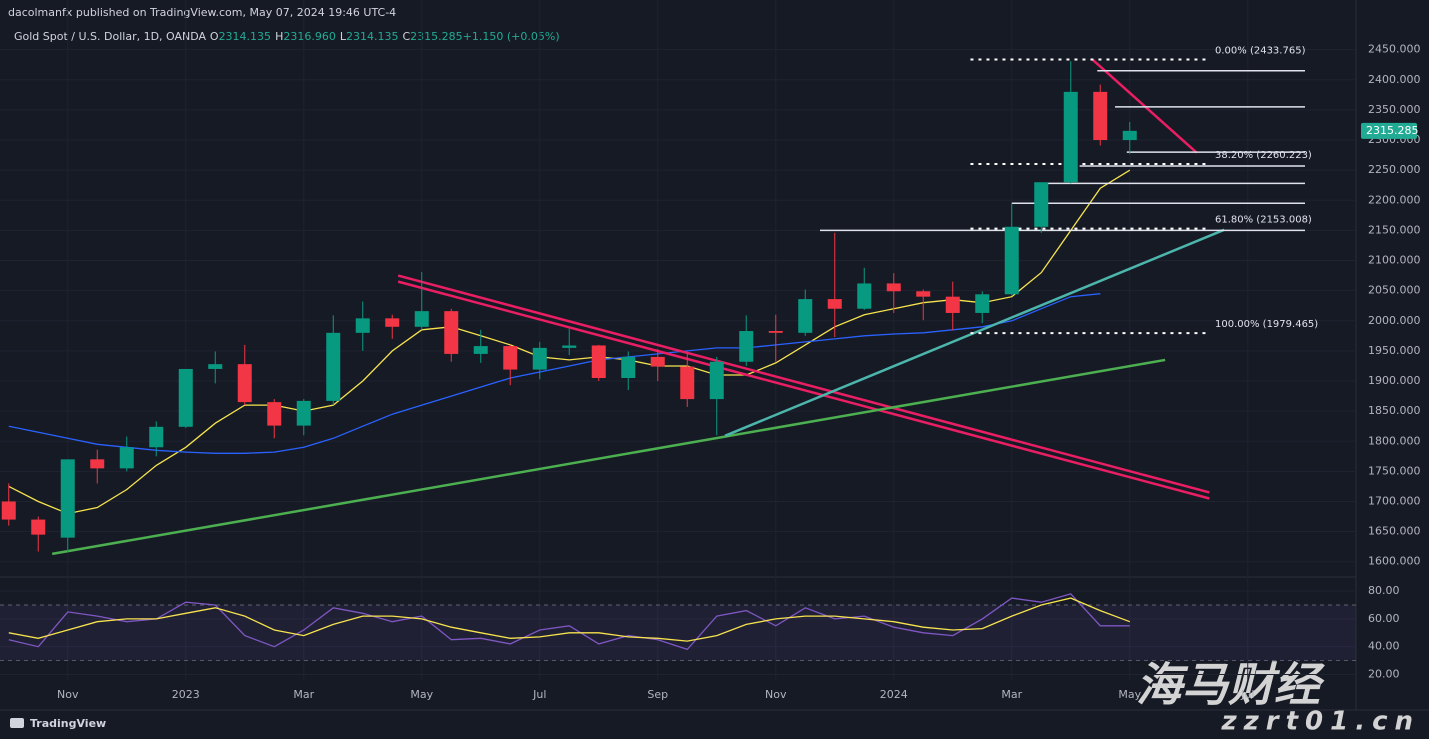  Describe the element at coordinates (1384, 590) in the screenshot. I see `y-tick-label: 80.00` at that location.